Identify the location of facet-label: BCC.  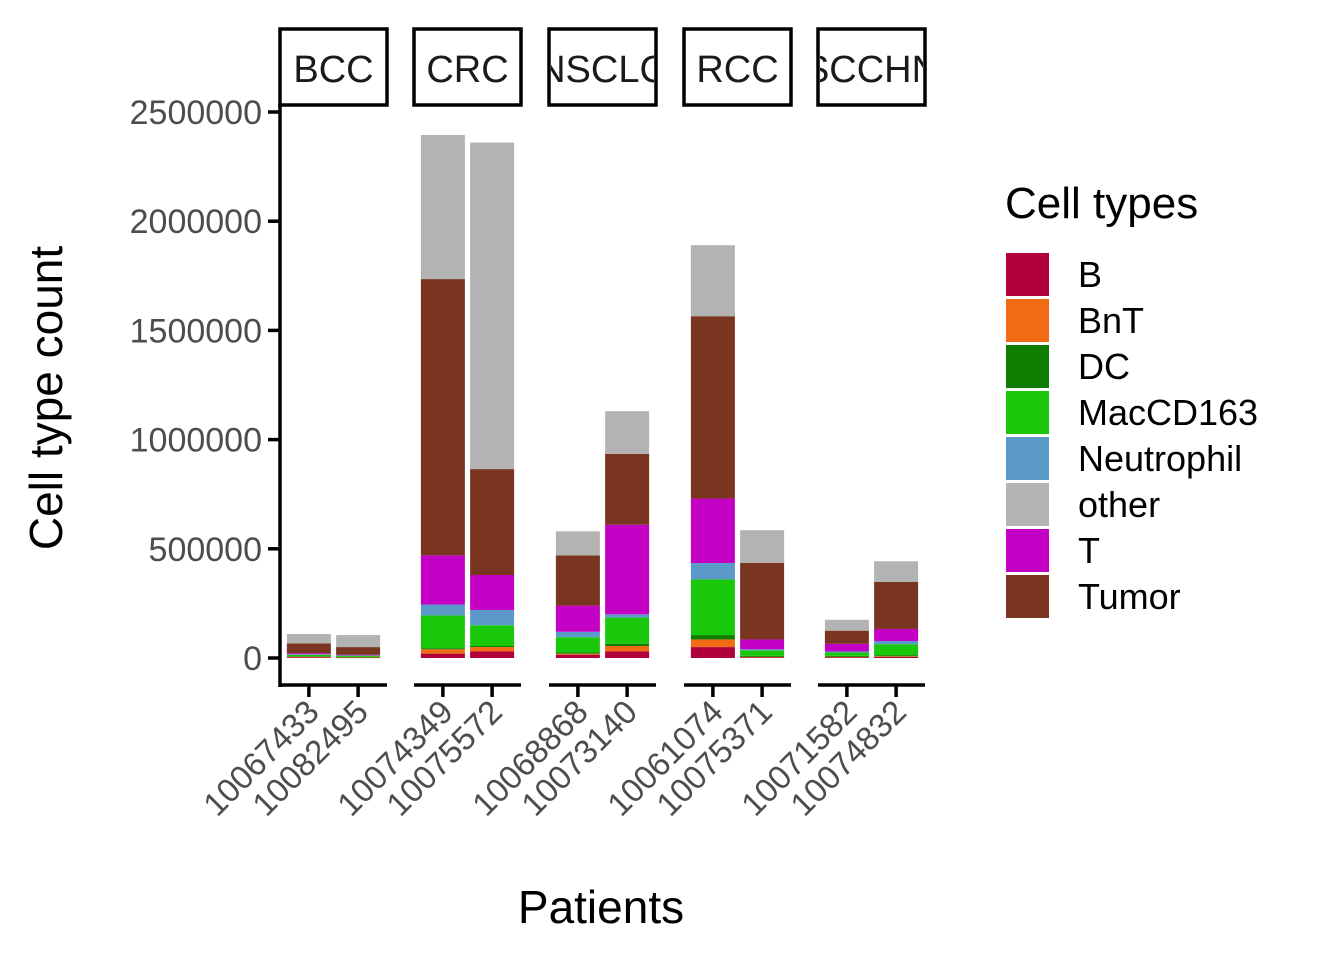
(333, 70).